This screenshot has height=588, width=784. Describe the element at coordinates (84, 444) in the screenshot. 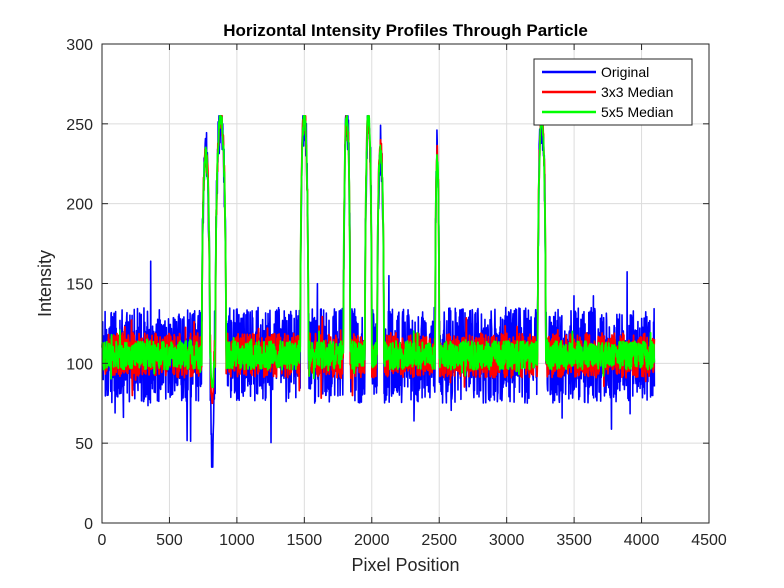

I see `y-tick-label: 50` at that location.